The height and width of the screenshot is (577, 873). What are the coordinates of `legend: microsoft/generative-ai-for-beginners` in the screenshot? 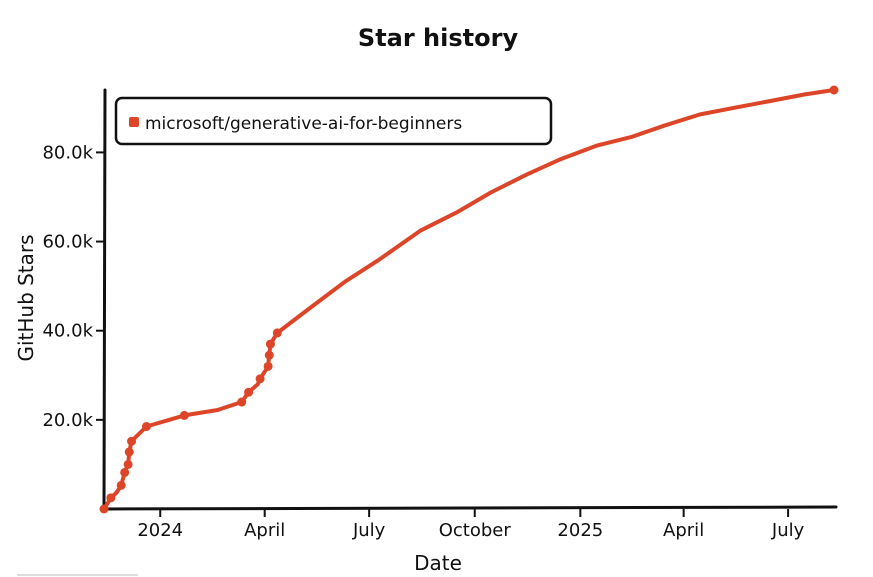 It's located at (333, 121).